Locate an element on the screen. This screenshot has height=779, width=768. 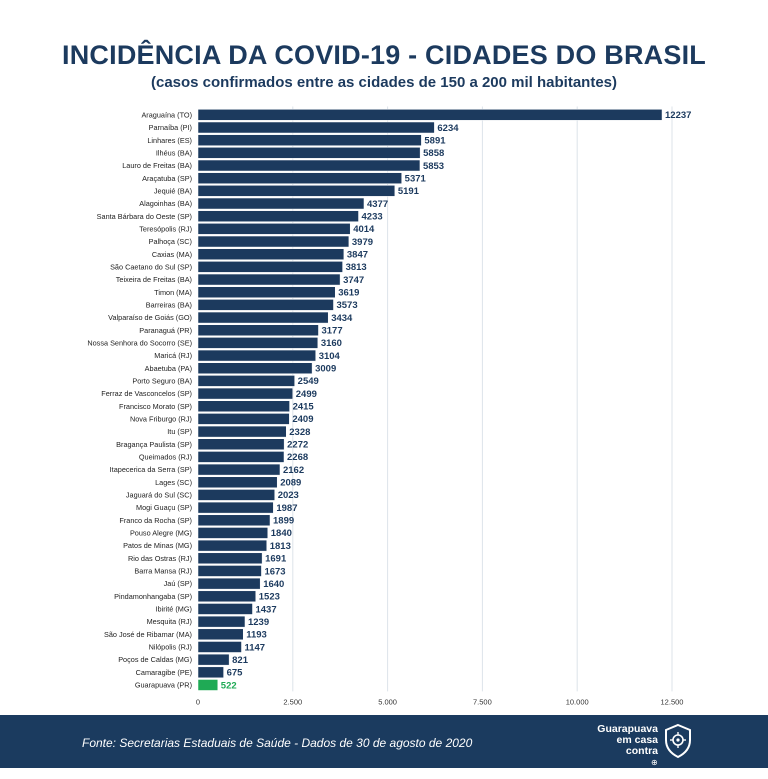
x-tick-label: 0 is located at coordinates (198, 701).